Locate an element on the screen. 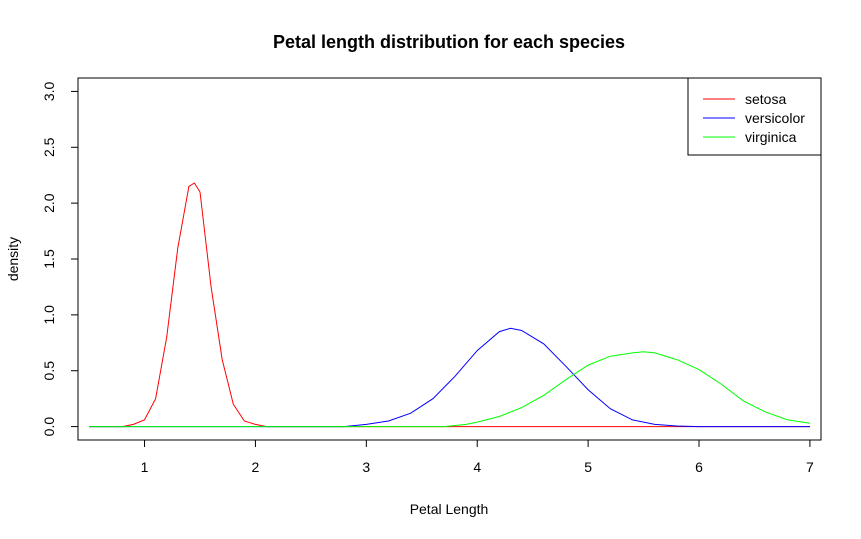  legend-label-virginica: virginica is located at coordinates (771, 137).